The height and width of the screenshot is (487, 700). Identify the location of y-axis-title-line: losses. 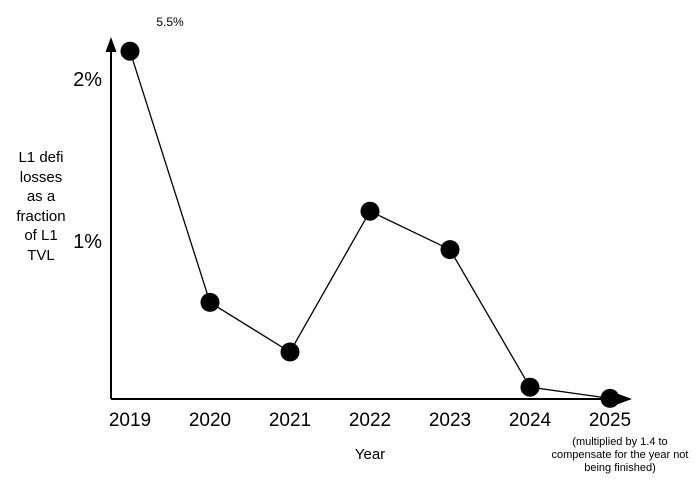
(41, 177).